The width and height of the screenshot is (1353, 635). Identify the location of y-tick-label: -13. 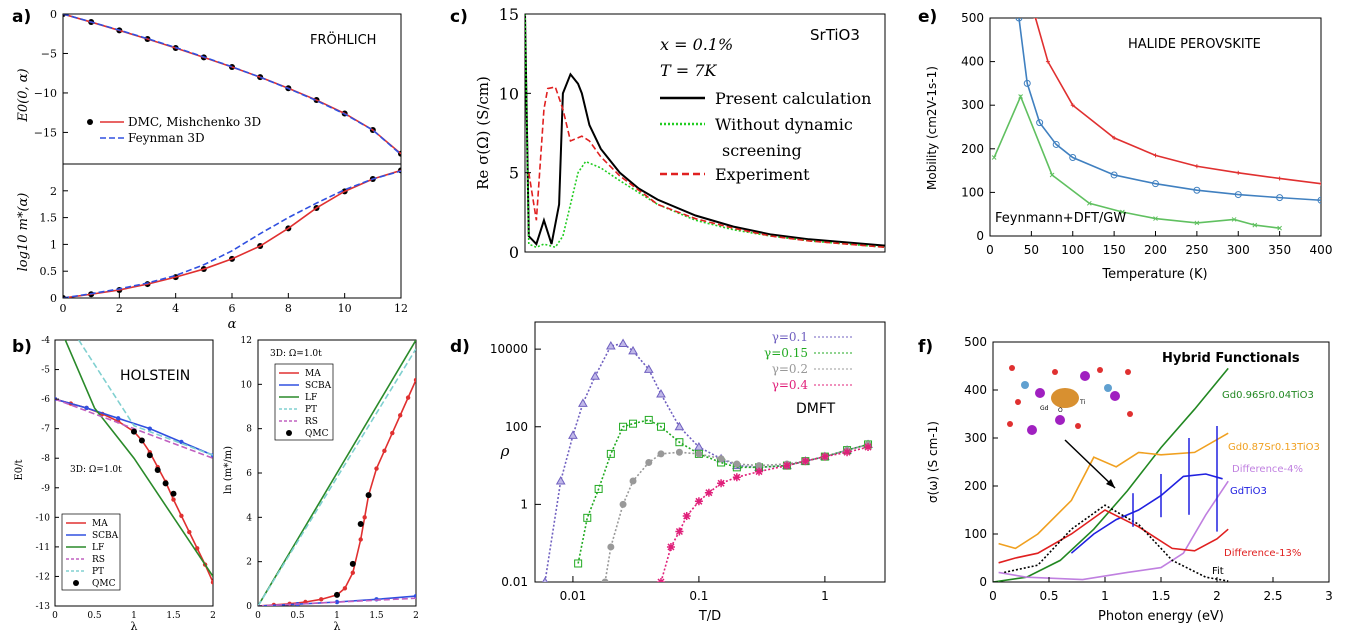
(43, 607).